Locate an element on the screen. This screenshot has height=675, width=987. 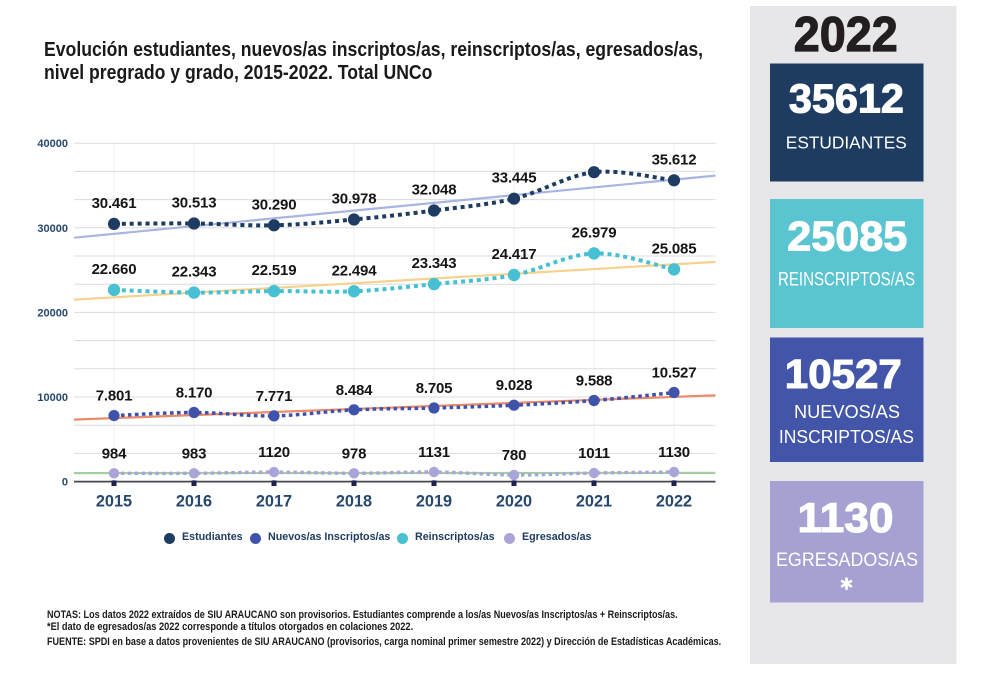
svg-text: EGRESADOS/AS is located at coordinates (847, 560).